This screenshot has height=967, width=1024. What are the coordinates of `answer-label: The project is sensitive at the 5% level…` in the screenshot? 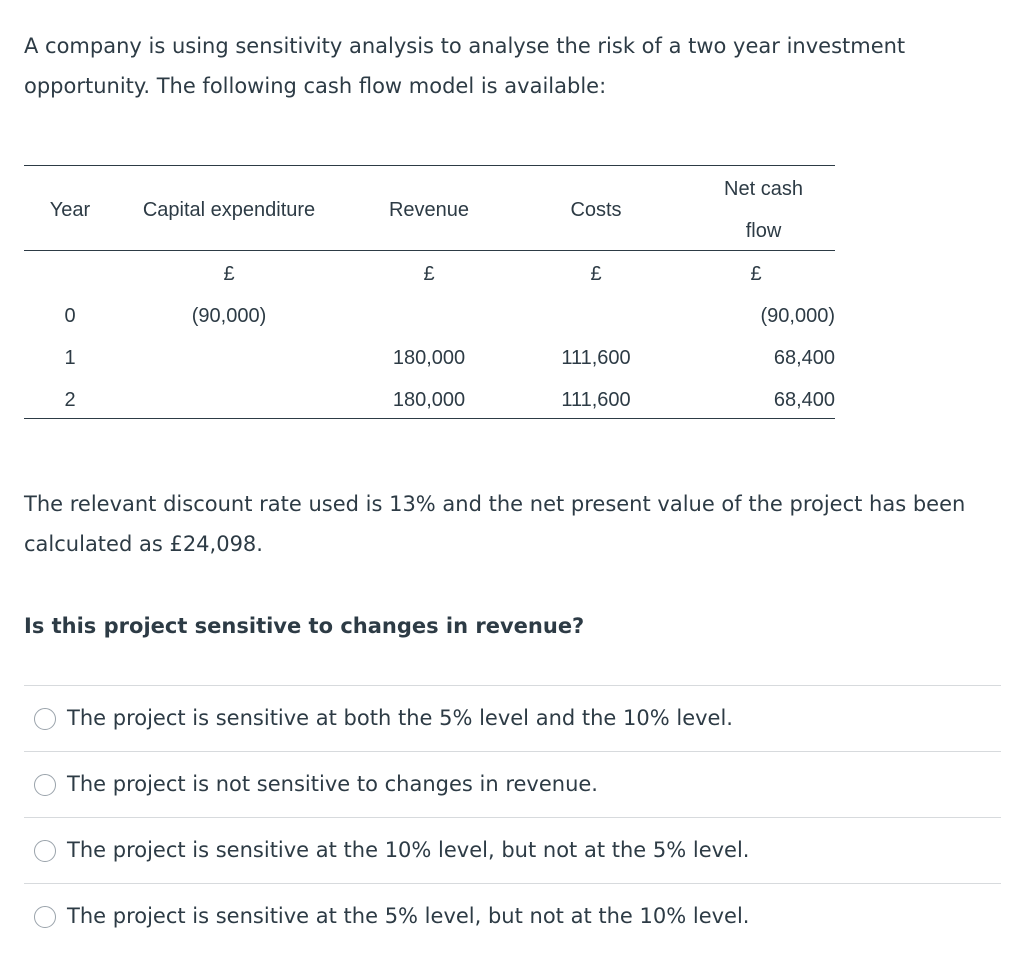 It's located at (408, 916).